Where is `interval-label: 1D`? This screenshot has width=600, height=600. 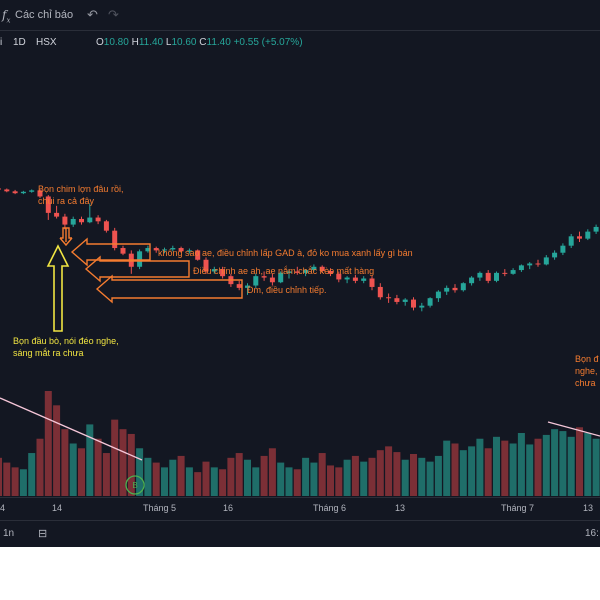 interval-label: 1D is located at coordinates (19, 42).